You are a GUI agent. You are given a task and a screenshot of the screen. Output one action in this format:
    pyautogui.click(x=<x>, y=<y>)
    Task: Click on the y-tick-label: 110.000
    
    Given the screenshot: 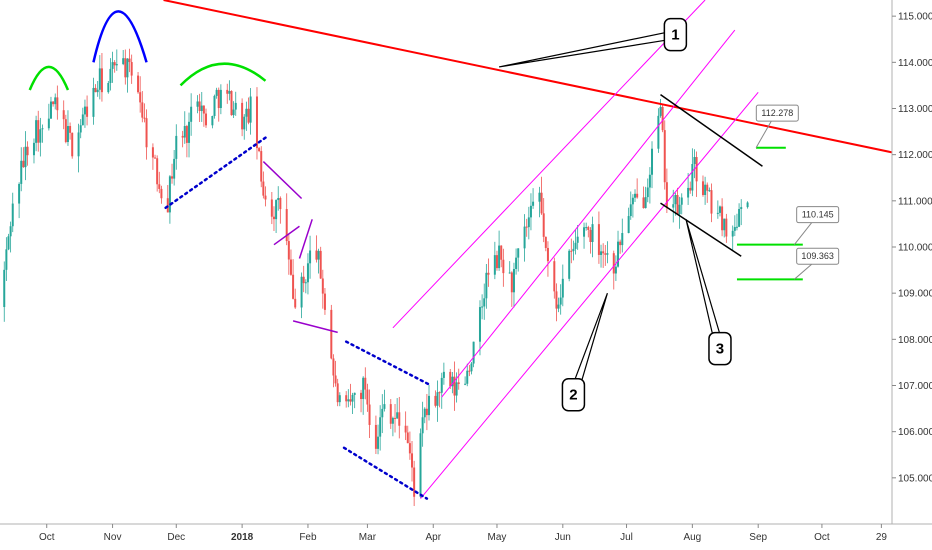 What is the action you would take?
    pyautogui.click(x=915, y=247)
    